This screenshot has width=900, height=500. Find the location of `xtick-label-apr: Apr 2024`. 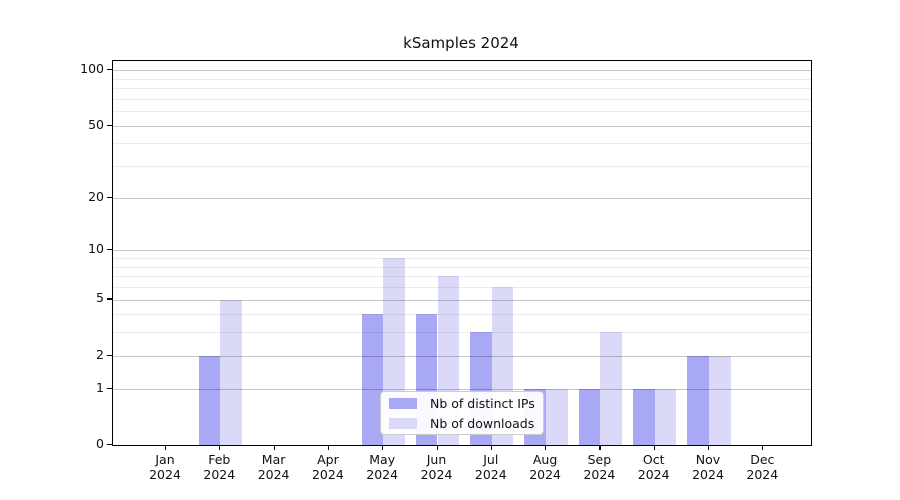

xtick-label-apr: Apr 2024 is located at coordinates (327, 467).